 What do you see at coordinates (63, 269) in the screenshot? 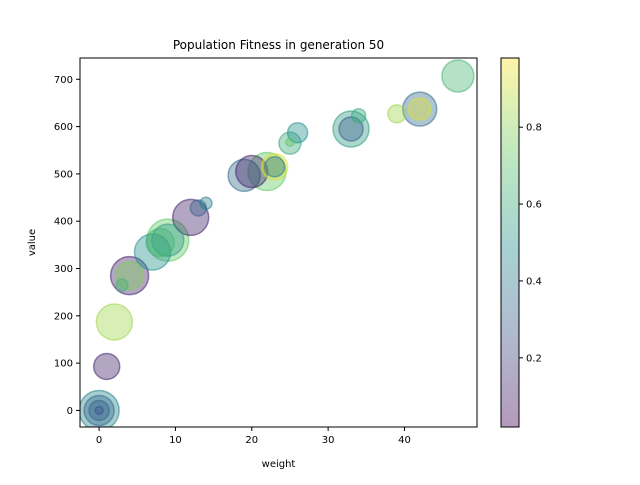
I see `y-tick-label: 300` at bounding box center [63, 269].